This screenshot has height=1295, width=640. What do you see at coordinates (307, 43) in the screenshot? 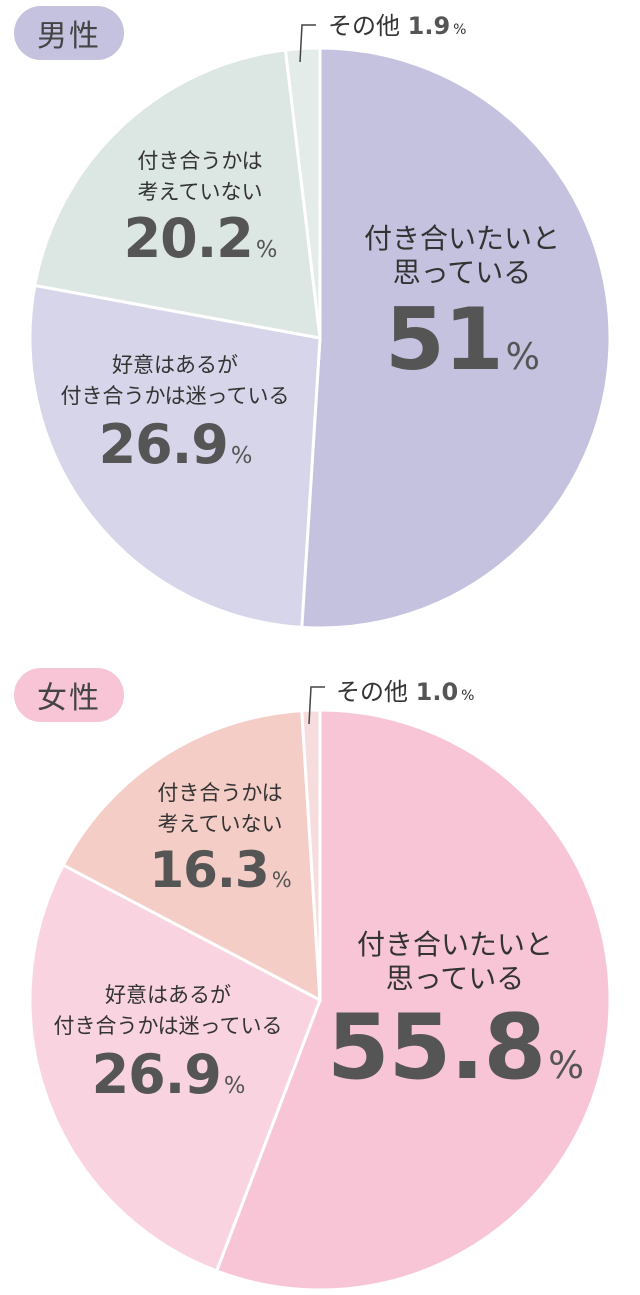
I see `male-other-leader-line` at bounding box center [307, 43].